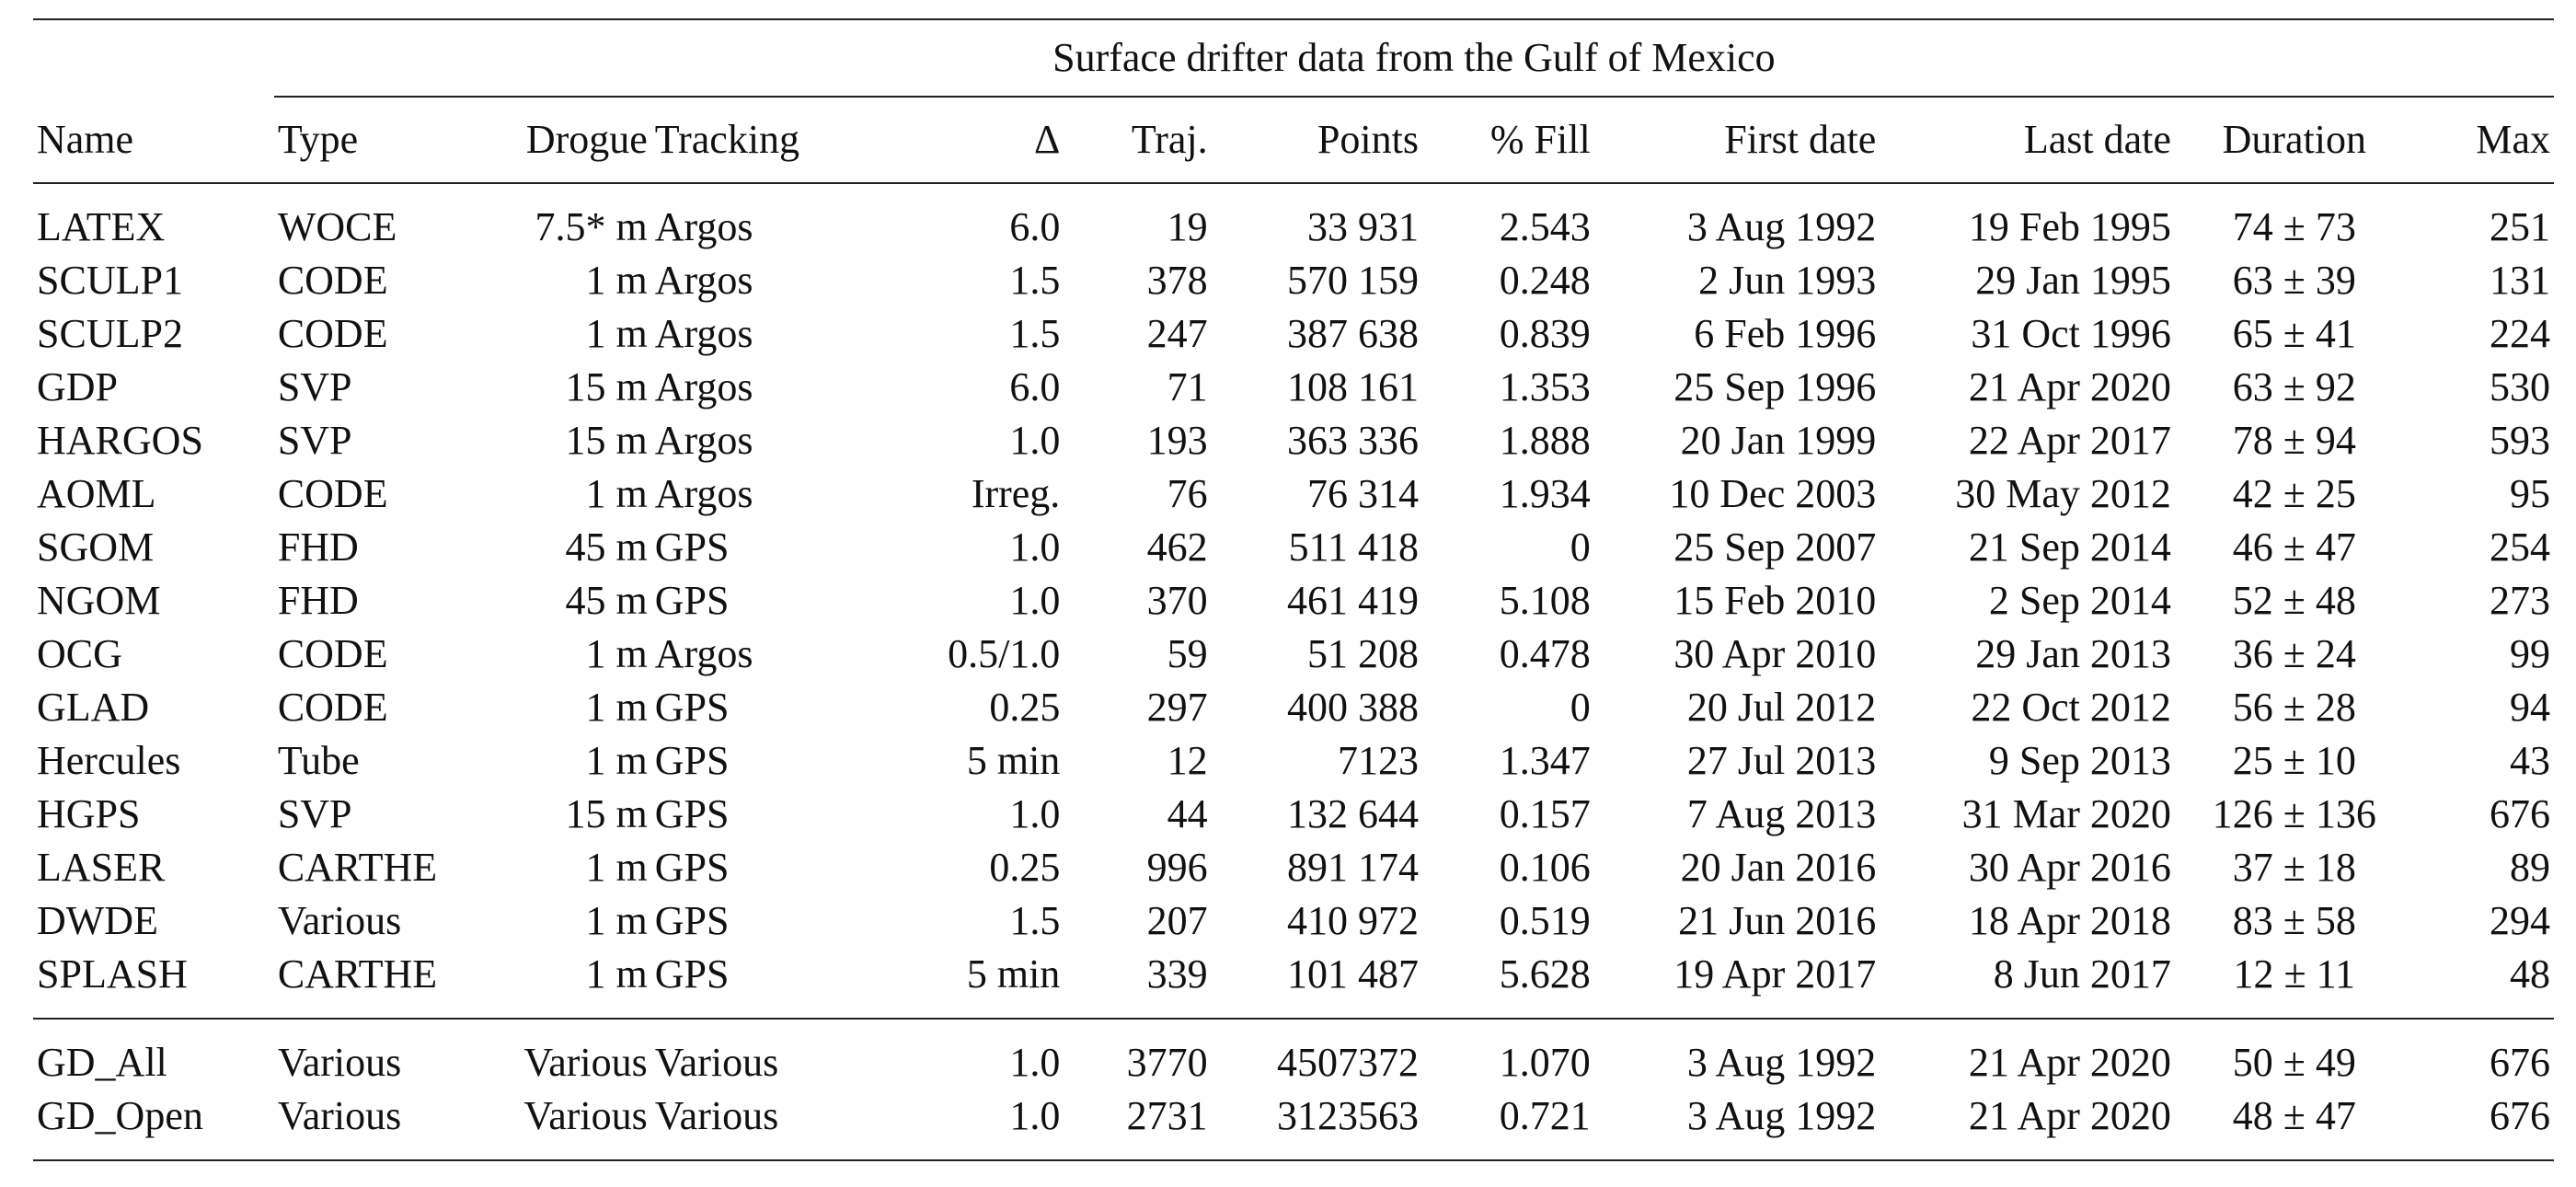  I want to click on cell-duration: 36 ± 24, so click(2294, 653).